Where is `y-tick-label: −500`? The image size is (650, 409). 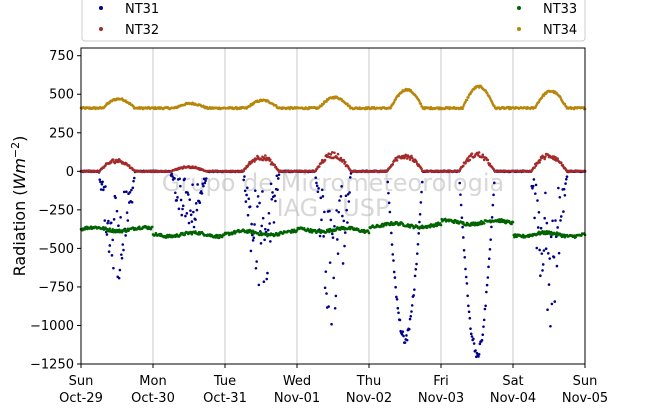
y-tick-label: −500 is located at coordinates (56, 249).